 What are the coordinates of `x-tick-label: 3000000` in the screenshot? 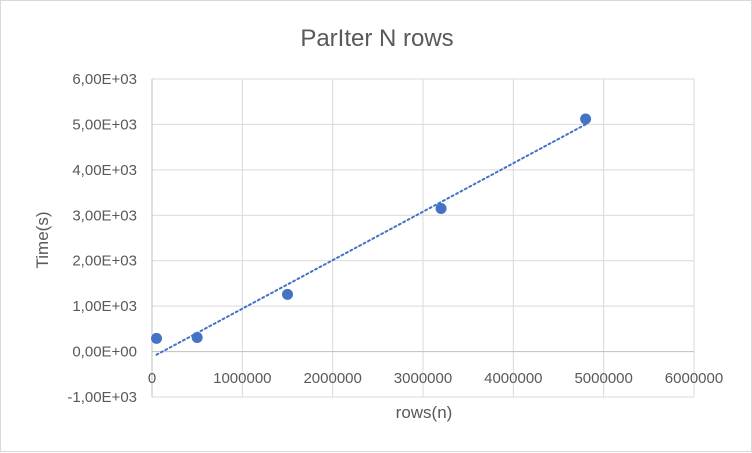 It's located at (423, 378).